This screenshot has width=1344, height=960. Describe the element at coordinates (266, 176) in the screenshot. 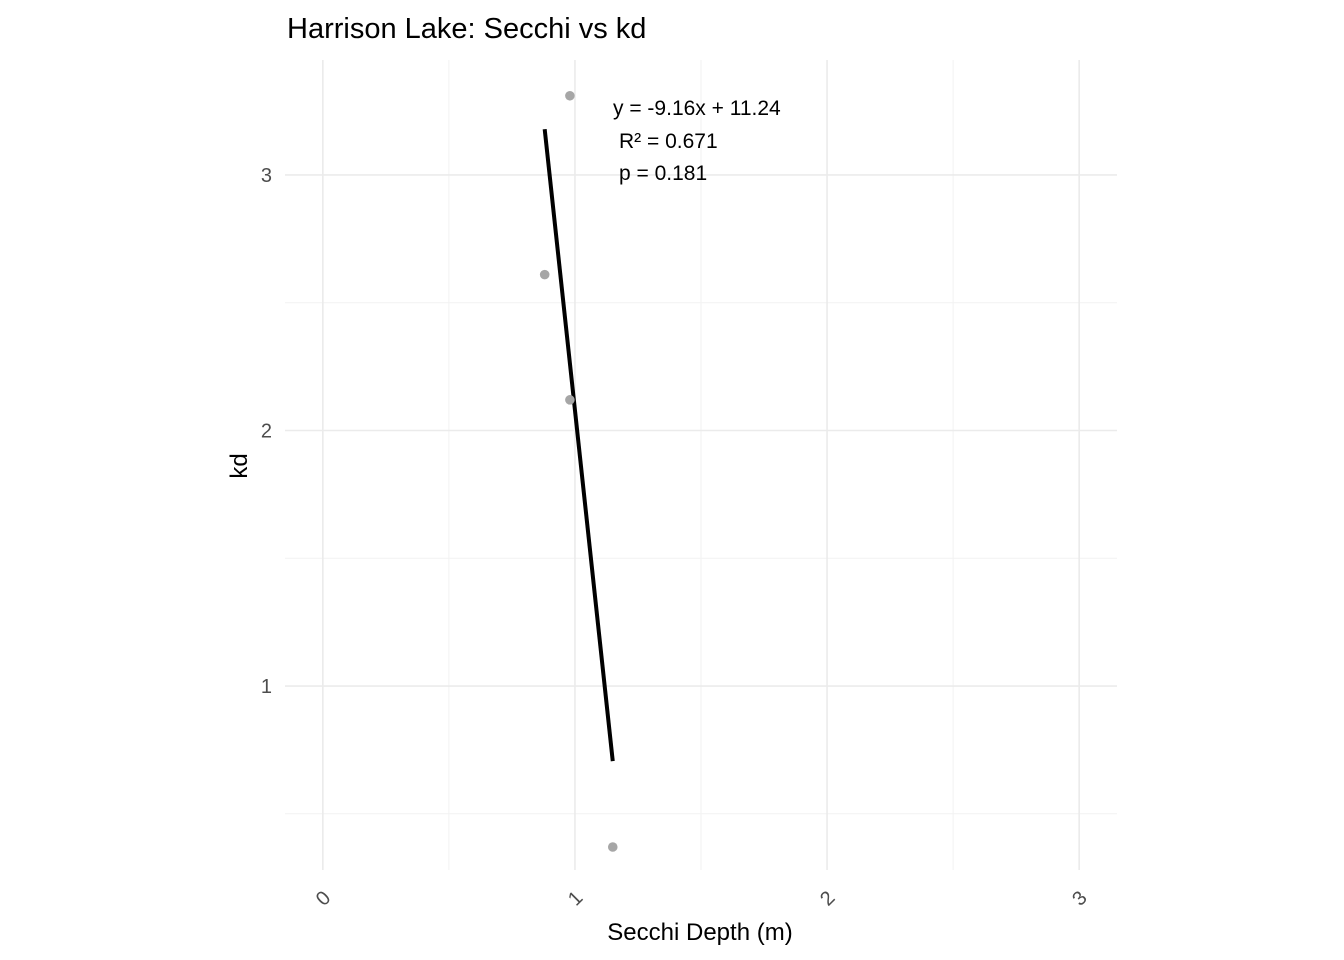

I see `y-tick-label: 3` at that location.